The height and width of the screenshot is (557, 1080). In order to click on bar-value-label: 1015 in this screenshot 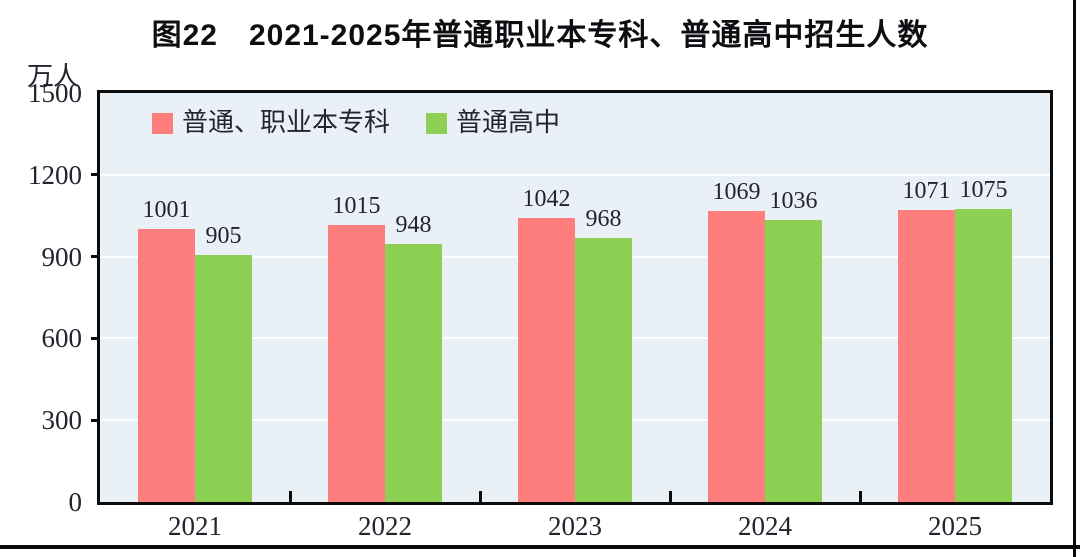, I will do `click(356, 206)`.